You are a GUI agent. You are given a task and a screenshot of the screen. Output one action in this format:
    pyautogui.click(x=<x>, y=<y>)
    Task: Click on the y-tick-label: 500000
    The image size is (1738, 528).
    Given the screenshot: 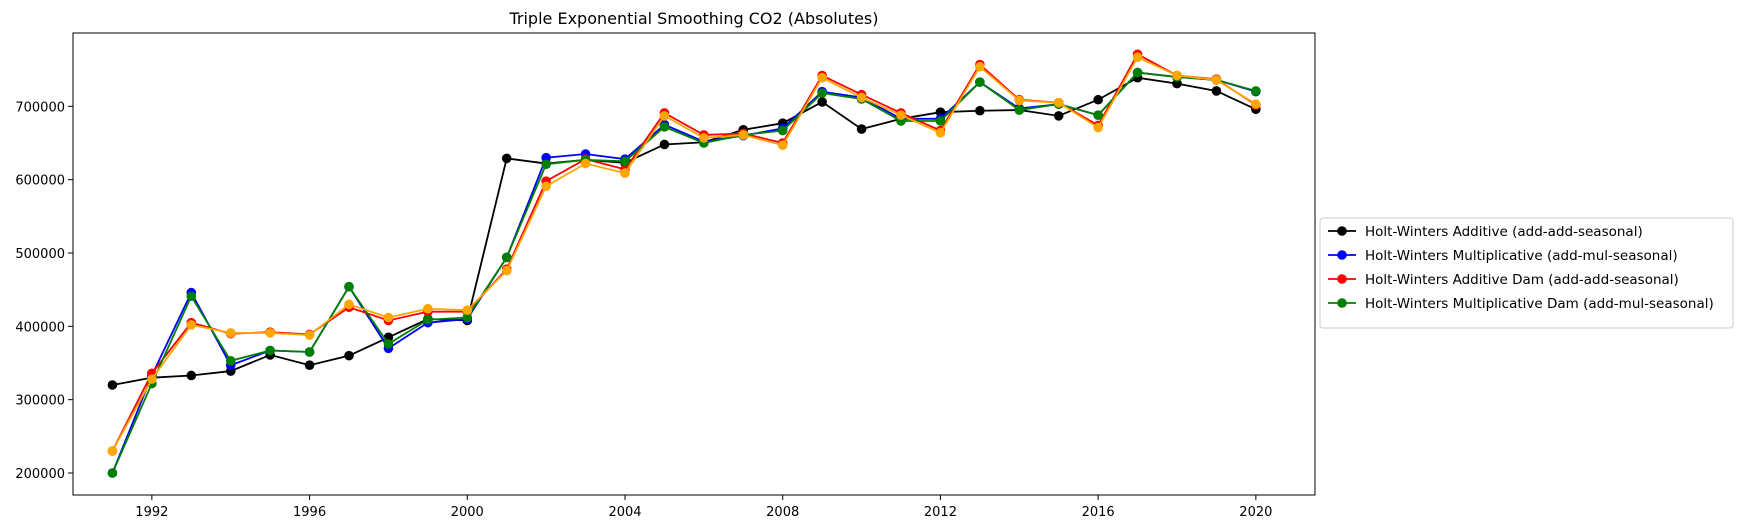 What is the action you would take?
    pyautogui.click(x=40, y=254)
    